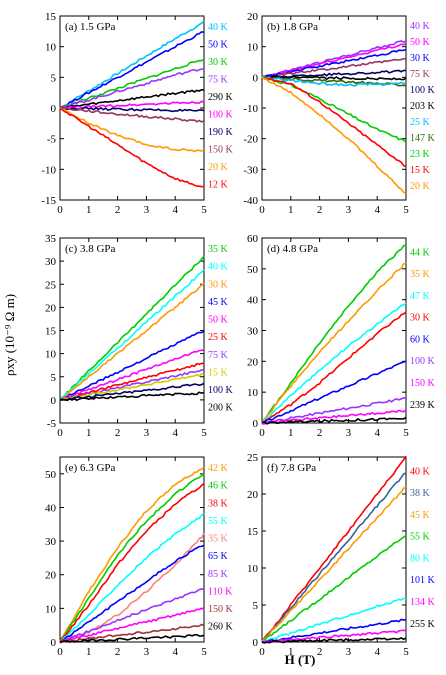 Image resolution: width=446 pixels, height=675 pixels. What do you see at coordinates (51, 308) in the screenshot?
I see `y-tick-label: 20` at bounding box center [51, 308].